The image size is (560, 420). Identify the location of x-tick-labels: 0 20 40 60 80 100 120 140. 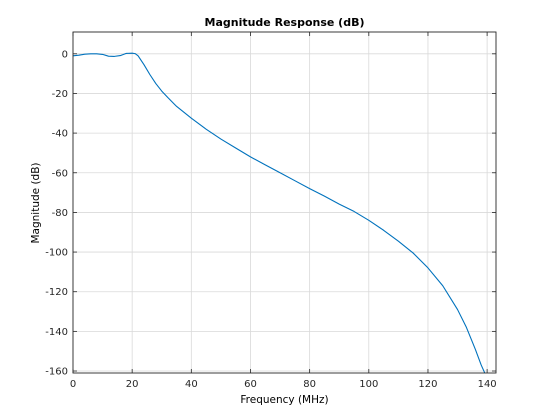
(283, 384).